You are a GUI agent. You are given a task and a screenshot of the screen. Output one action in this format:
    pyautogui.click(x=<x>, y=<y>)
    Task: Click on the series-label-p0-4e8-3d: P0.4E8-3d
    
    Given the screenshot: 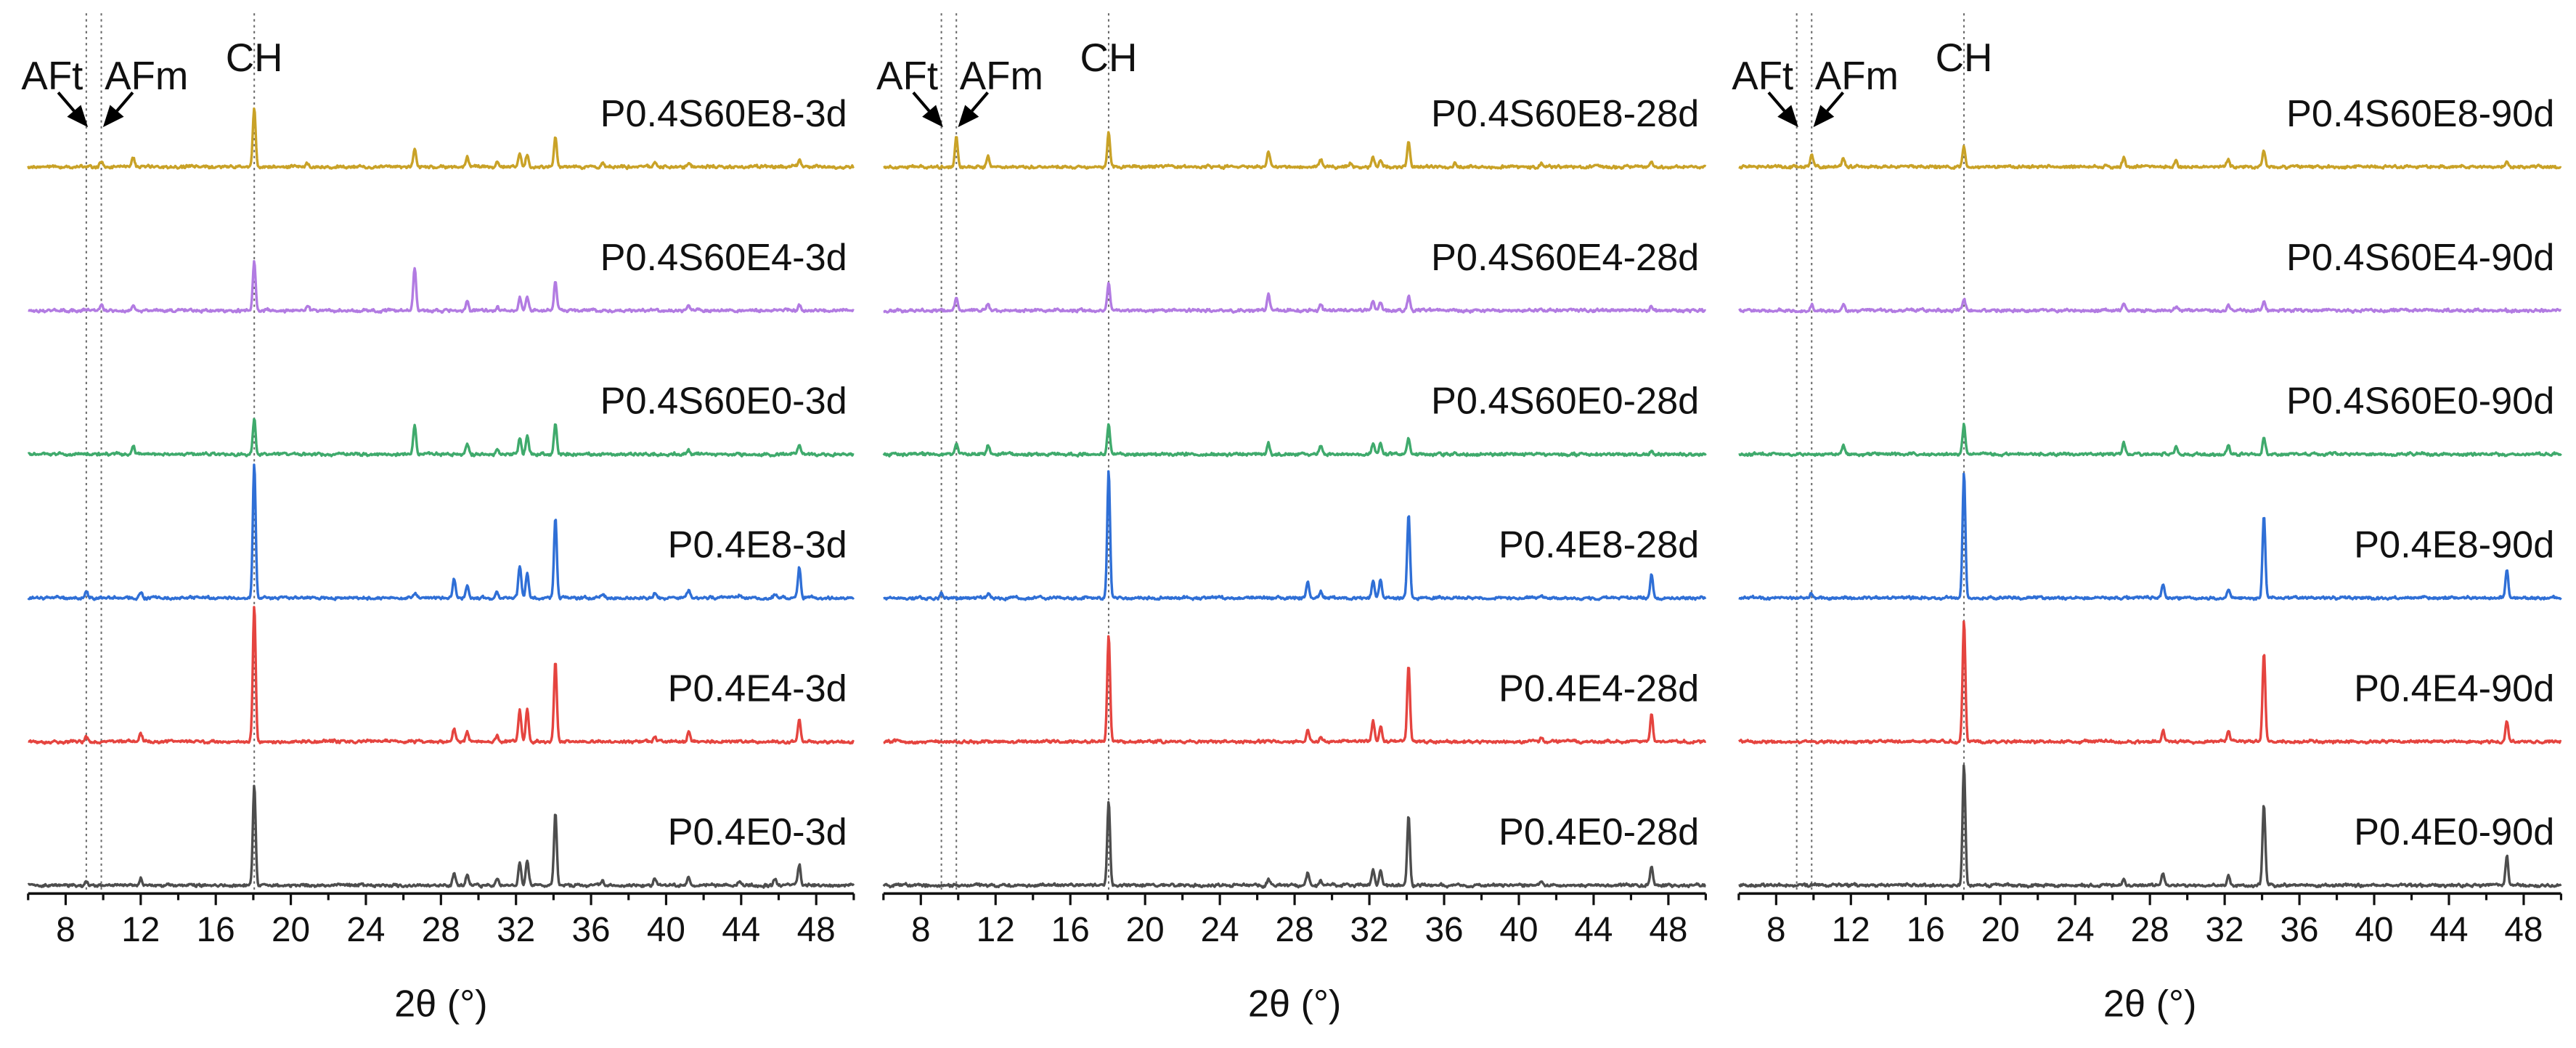 What is the action you would take?
    pyautogui.click(x=757, y=545)
    